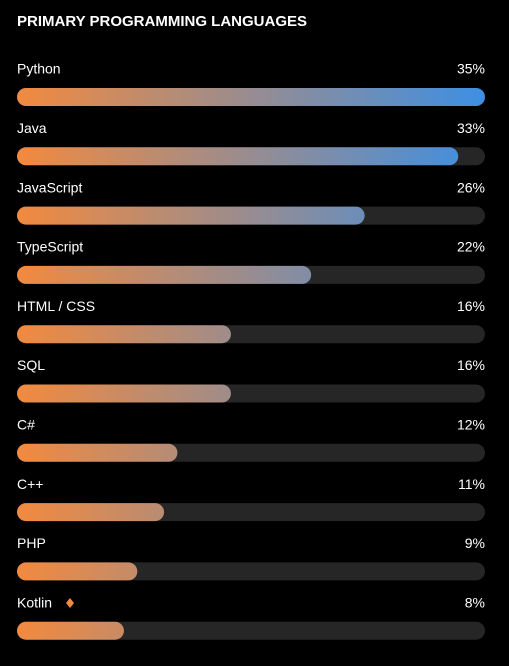  Describe the element at coordinates (471, 425) in the screenshot. I see `value-label: 12%` at that location.